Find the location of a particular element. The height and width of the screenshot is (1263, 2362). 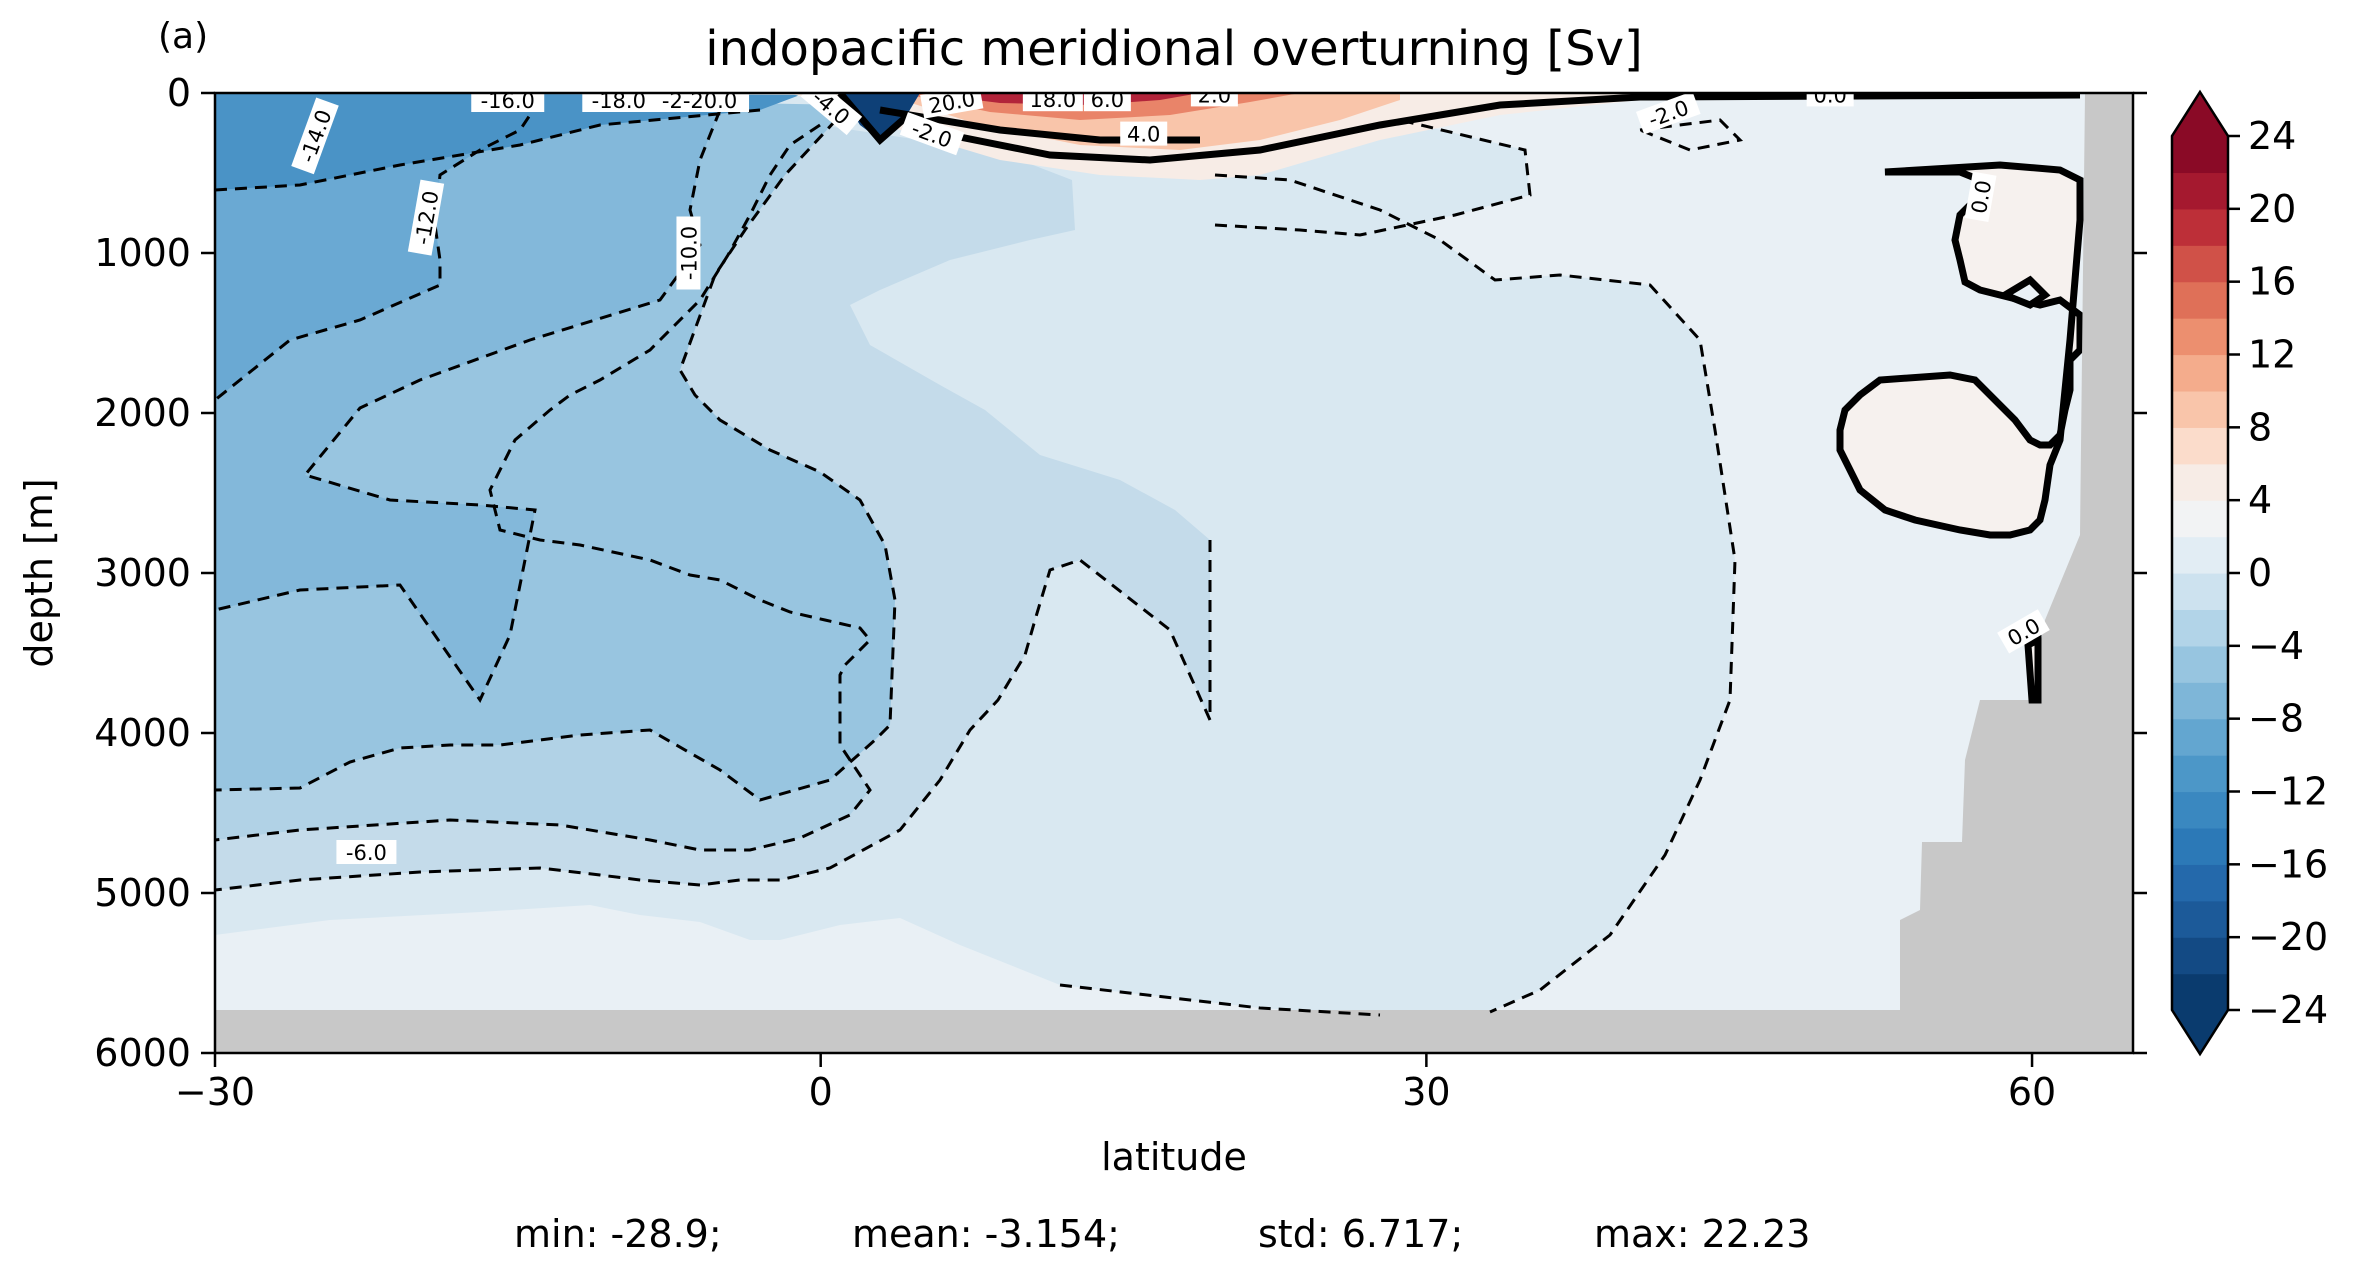

contour-label: -18.0 is located at coordinates (619, 101).